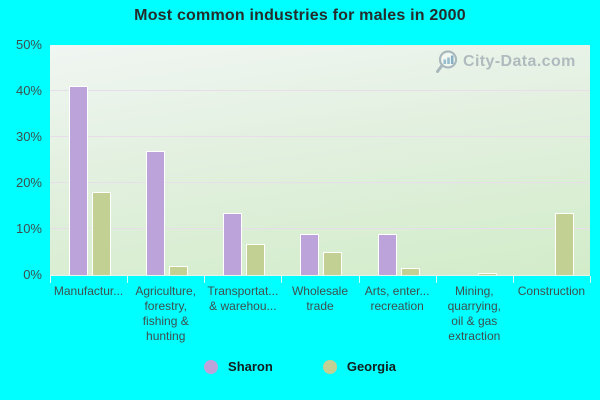 The height and width of the screenshot is (400, 600). What do you see at coordinates (551, 291) in the screenshot?
I see `x-axis-label-6: Construction` at bounding box center [551, 291].